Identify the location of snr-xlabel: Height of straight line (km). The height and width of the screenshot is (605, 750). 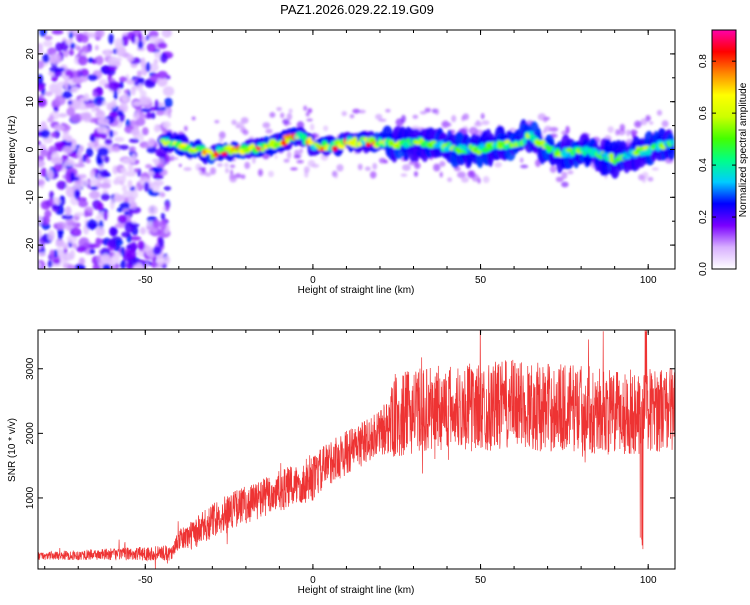
(356, 590).